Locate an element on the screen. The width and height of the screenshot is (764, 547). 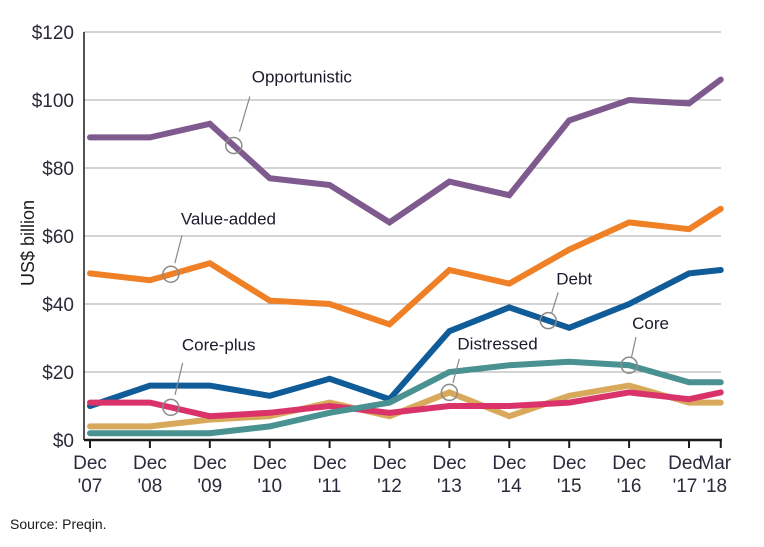
callout-leader-debt is located at coordinates (555, 302).